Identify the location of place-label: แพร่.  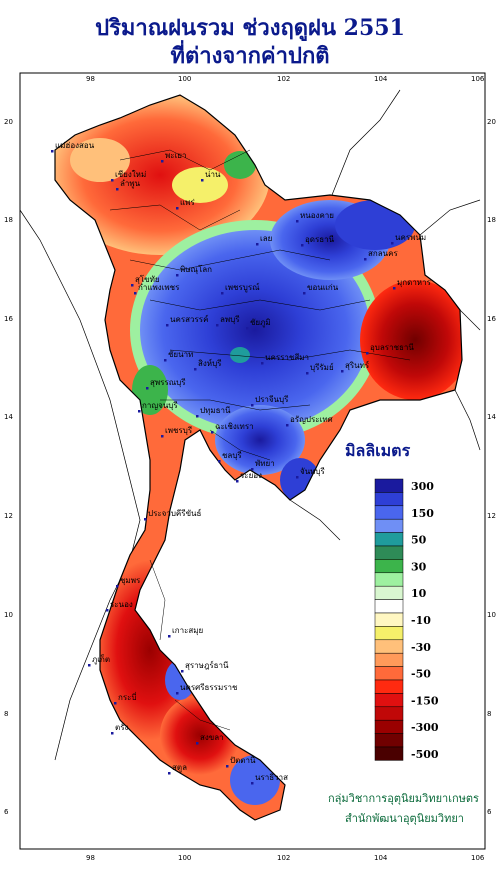
(187, 202).